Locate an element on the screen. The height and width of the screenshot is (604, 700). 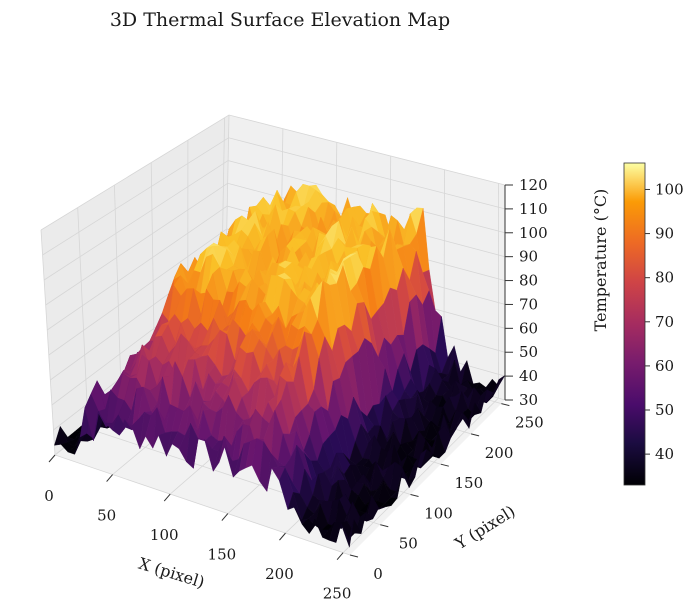
colorbar-tick-label: 70 is located at coordinates (664, 322).